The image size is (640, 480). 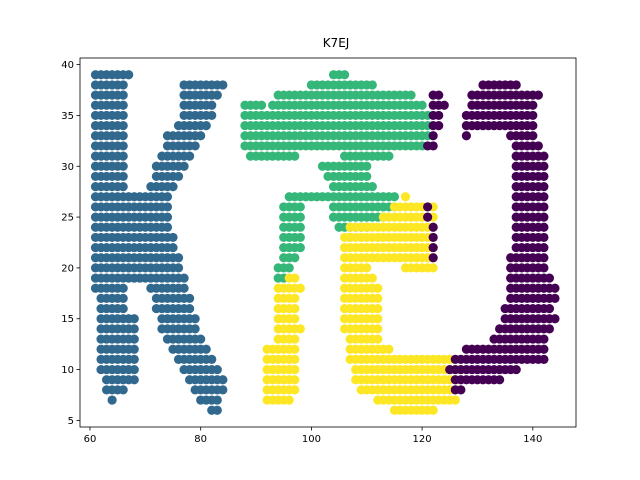 What do you see at coordinates (67, 167) in the screenshot?
I see `y-tick-label: 30` at bounding box center [67, 167].